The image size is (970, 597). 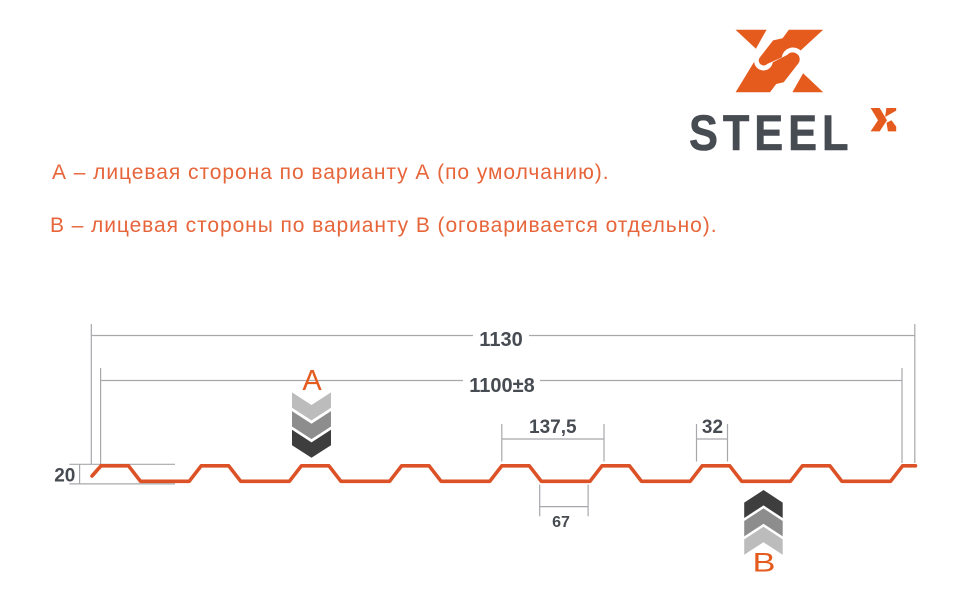 What do you see at coordinates (64, 476) in the screenshot?
I see `svg-text: 20` at bounding box center [64, 476].